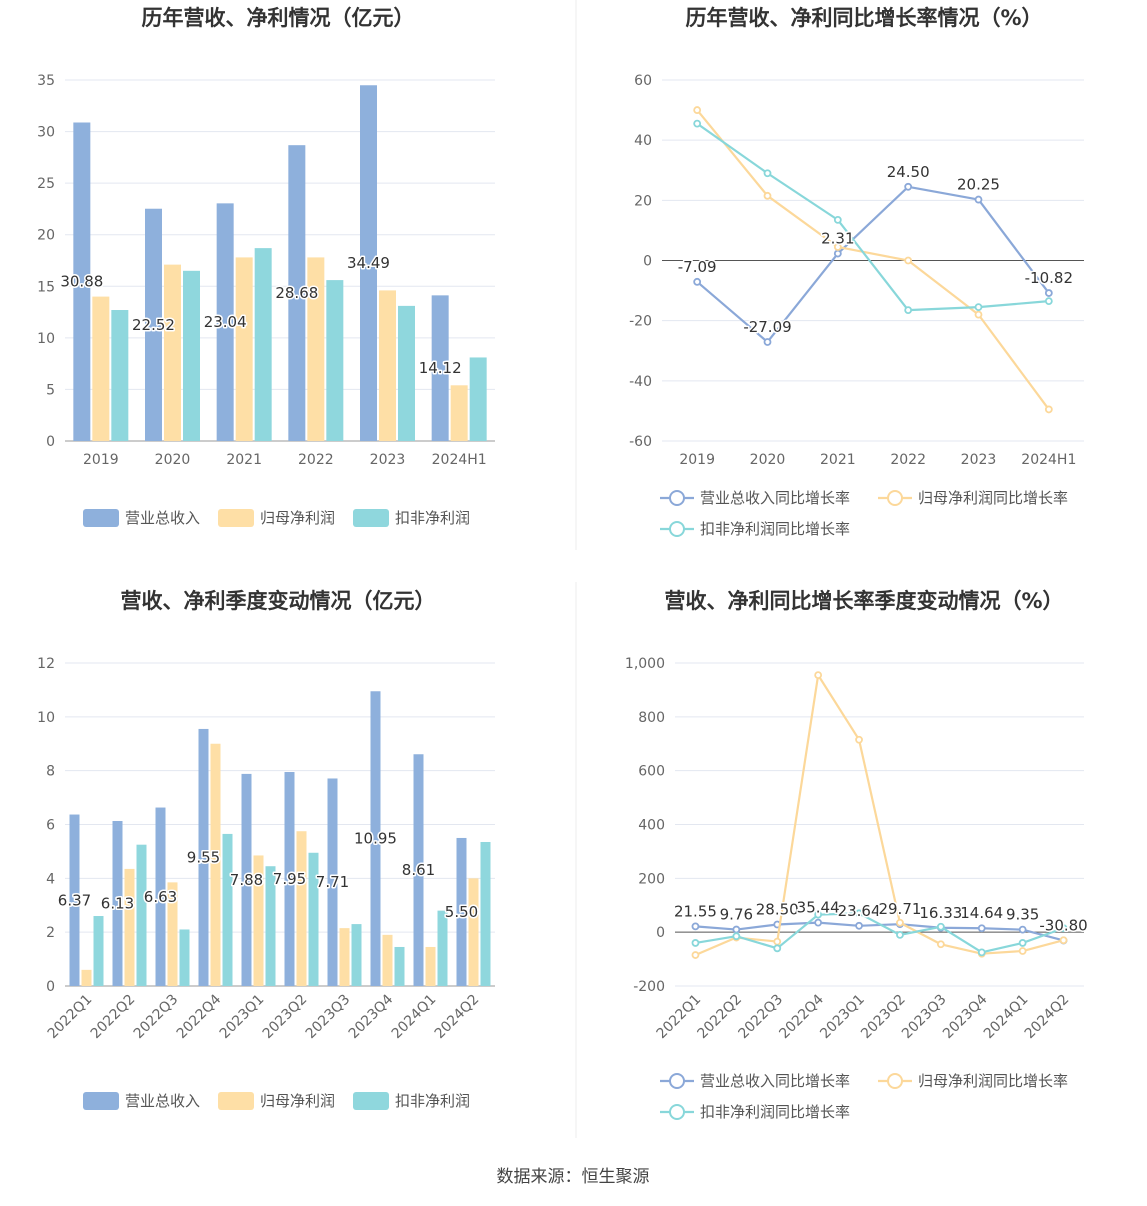  What do you see at coordinates (760, 1017) in the screenshot?
I see `x-tick-label: 2022Q3` at bounding box center [760, 1017].